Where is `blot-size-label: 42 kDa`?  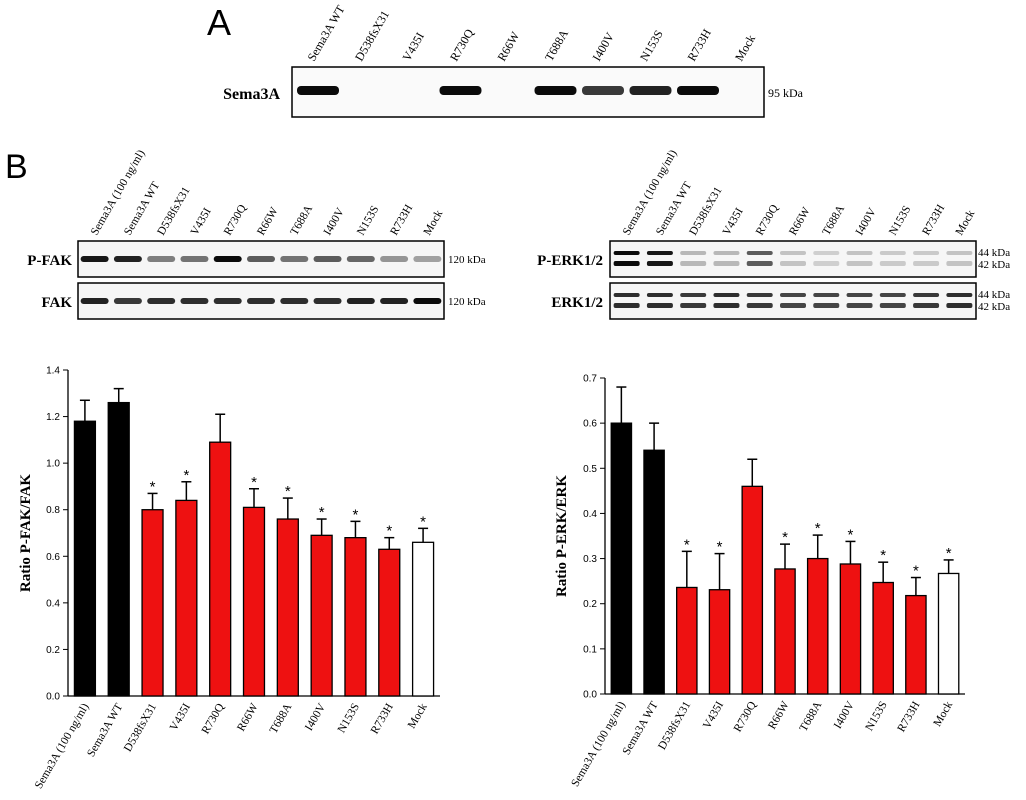
blot-size-label: 42 kDa is located at coordinates (994, 265).